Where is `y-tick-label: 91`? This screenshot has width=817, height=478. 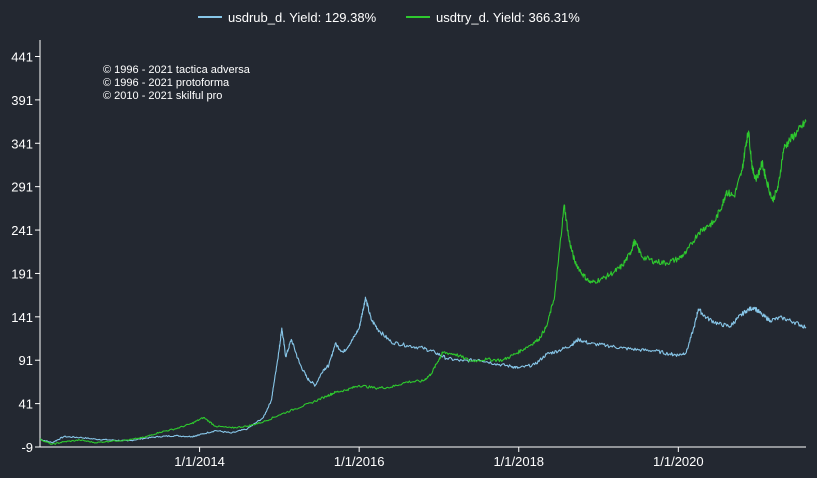 y-tick-label: 91 is located at coordinates (26, 360).